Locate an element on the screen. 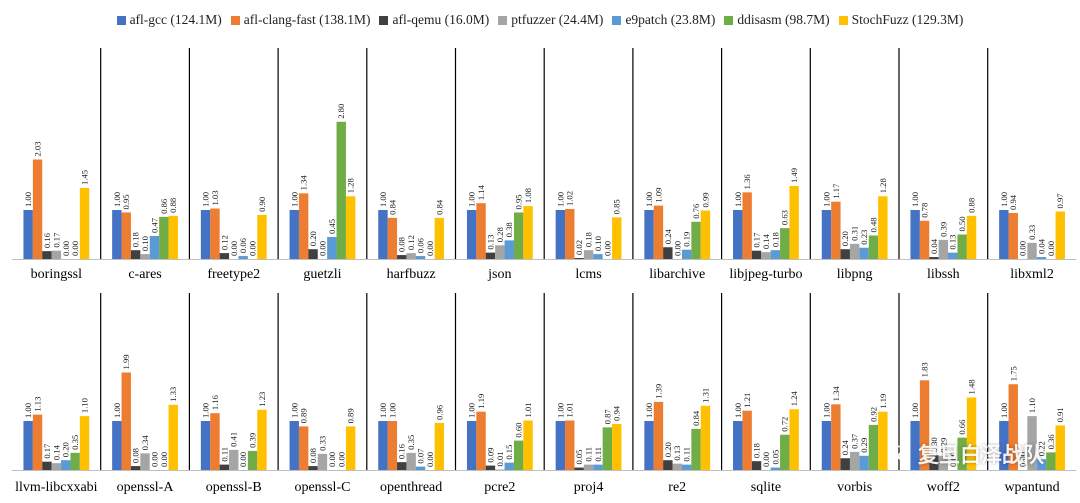 This screenshot has height=503, width=1080. data-label: 0.11 is located at coordinates (224, 454).